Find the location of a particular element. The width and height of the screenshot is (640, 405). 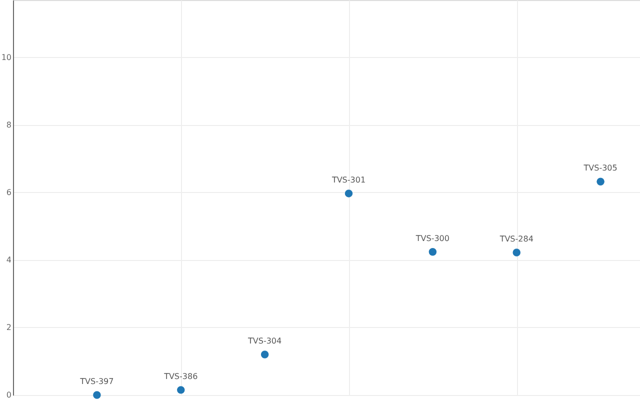

series-label: TVS-300 is located at coordinates (432, 238).